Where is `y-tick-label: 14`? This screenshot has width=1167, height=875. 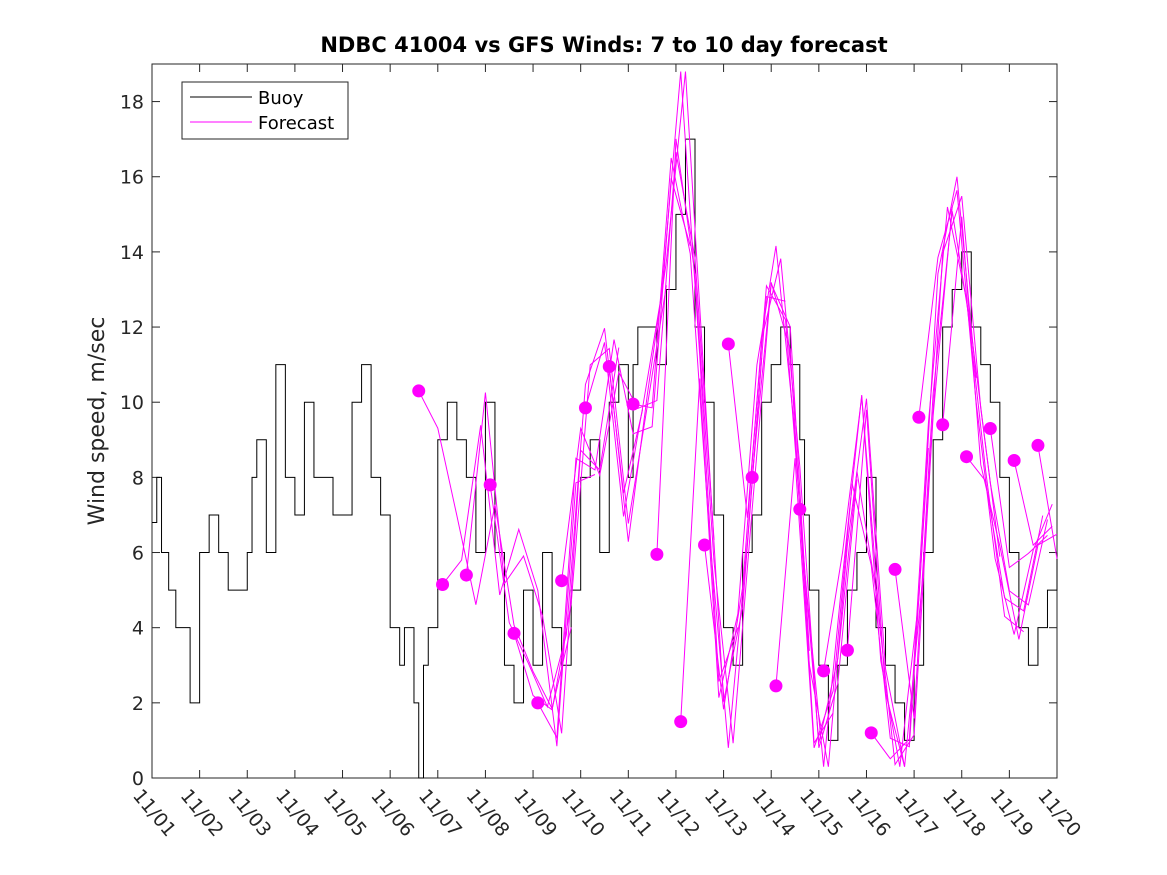
y-tick-label: 14 is located at coordinates (132, 253).